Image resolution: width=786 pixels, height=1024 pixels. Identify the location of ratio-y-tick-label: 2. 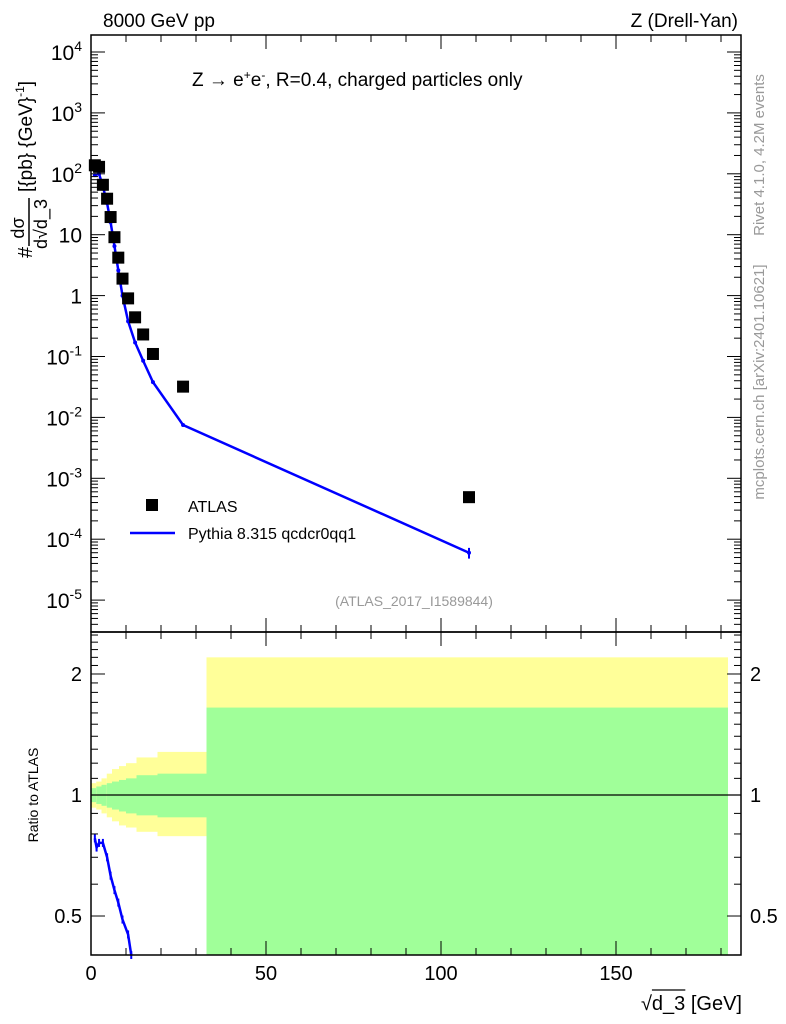
(76, 675).